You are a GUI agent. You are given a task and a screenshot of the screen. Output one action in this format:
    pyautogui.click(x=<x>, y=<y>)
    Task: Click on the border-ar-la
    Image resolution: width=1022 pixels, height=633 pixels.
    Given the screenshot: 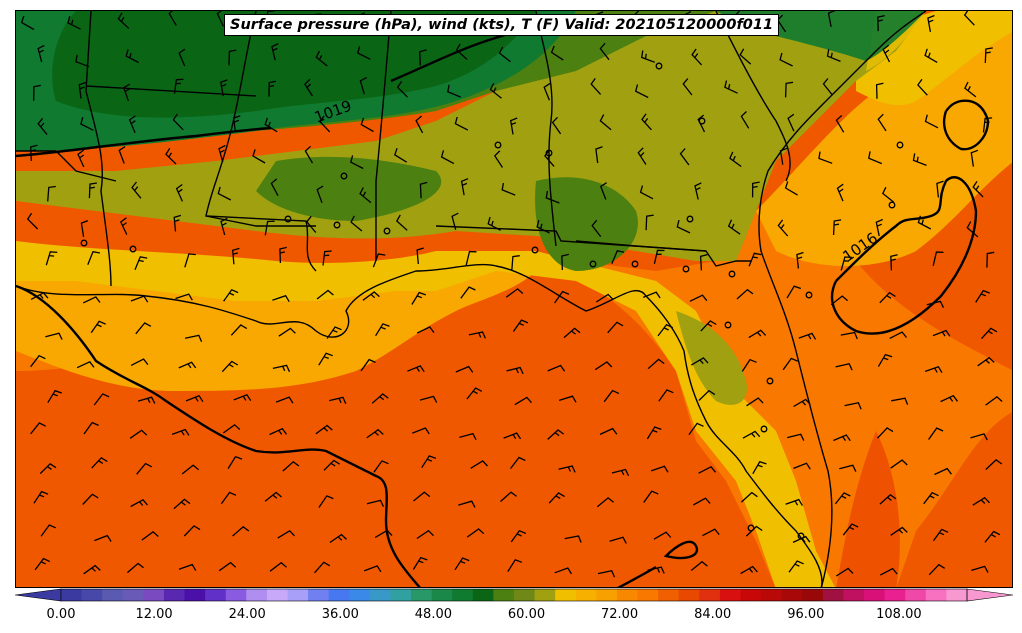 What is the action you would take?
    pyautogui.click(x=171, y=91)
    